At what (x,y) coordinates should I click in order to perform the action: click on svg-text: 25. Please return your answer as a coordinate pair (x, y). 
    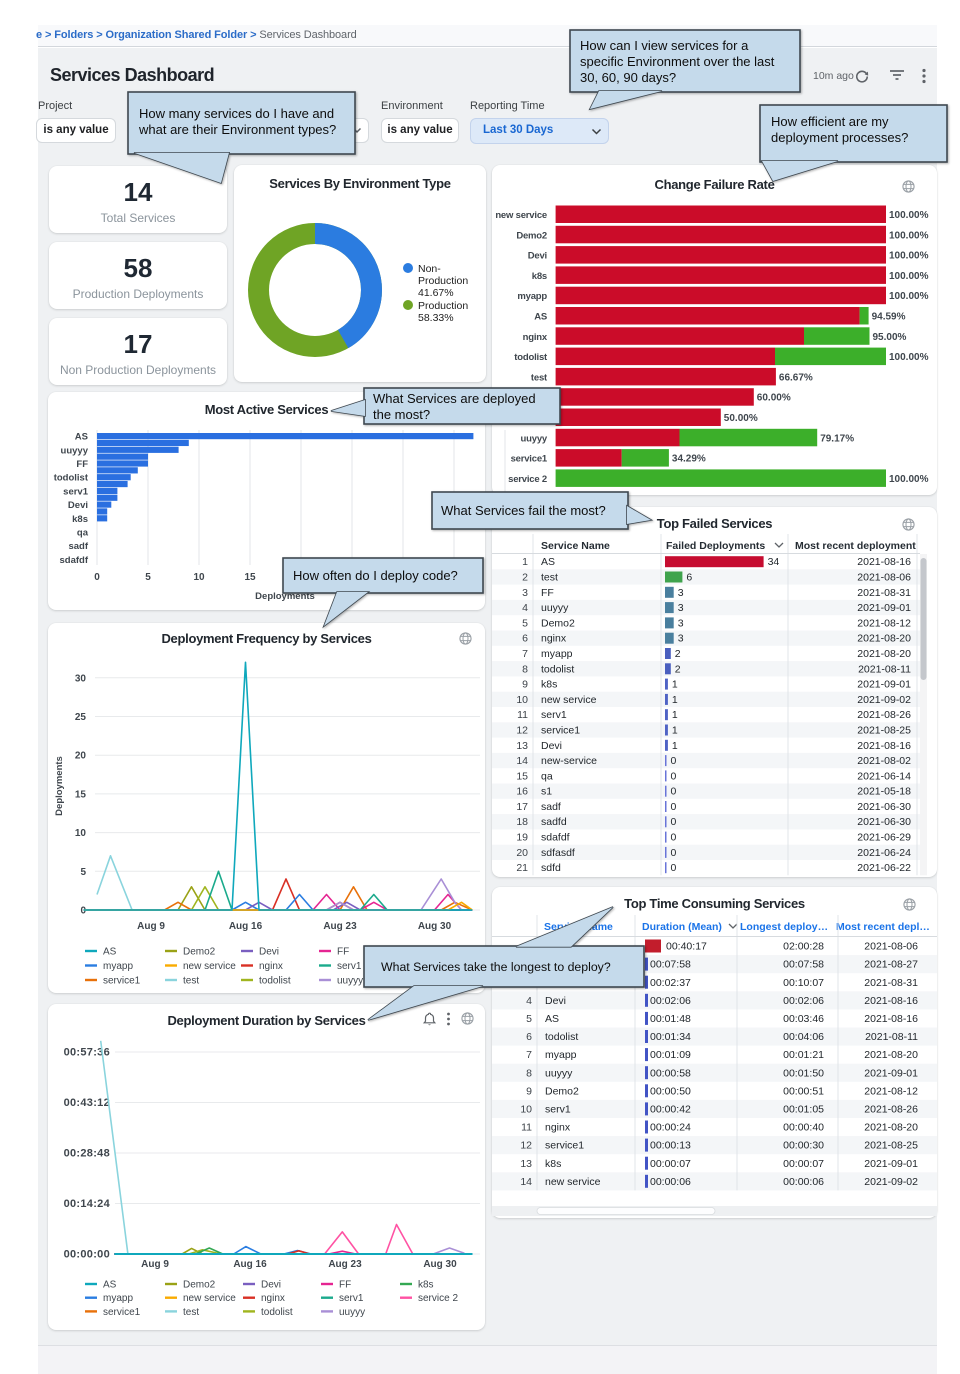
    Looking at the image, I should click on (81, 717).